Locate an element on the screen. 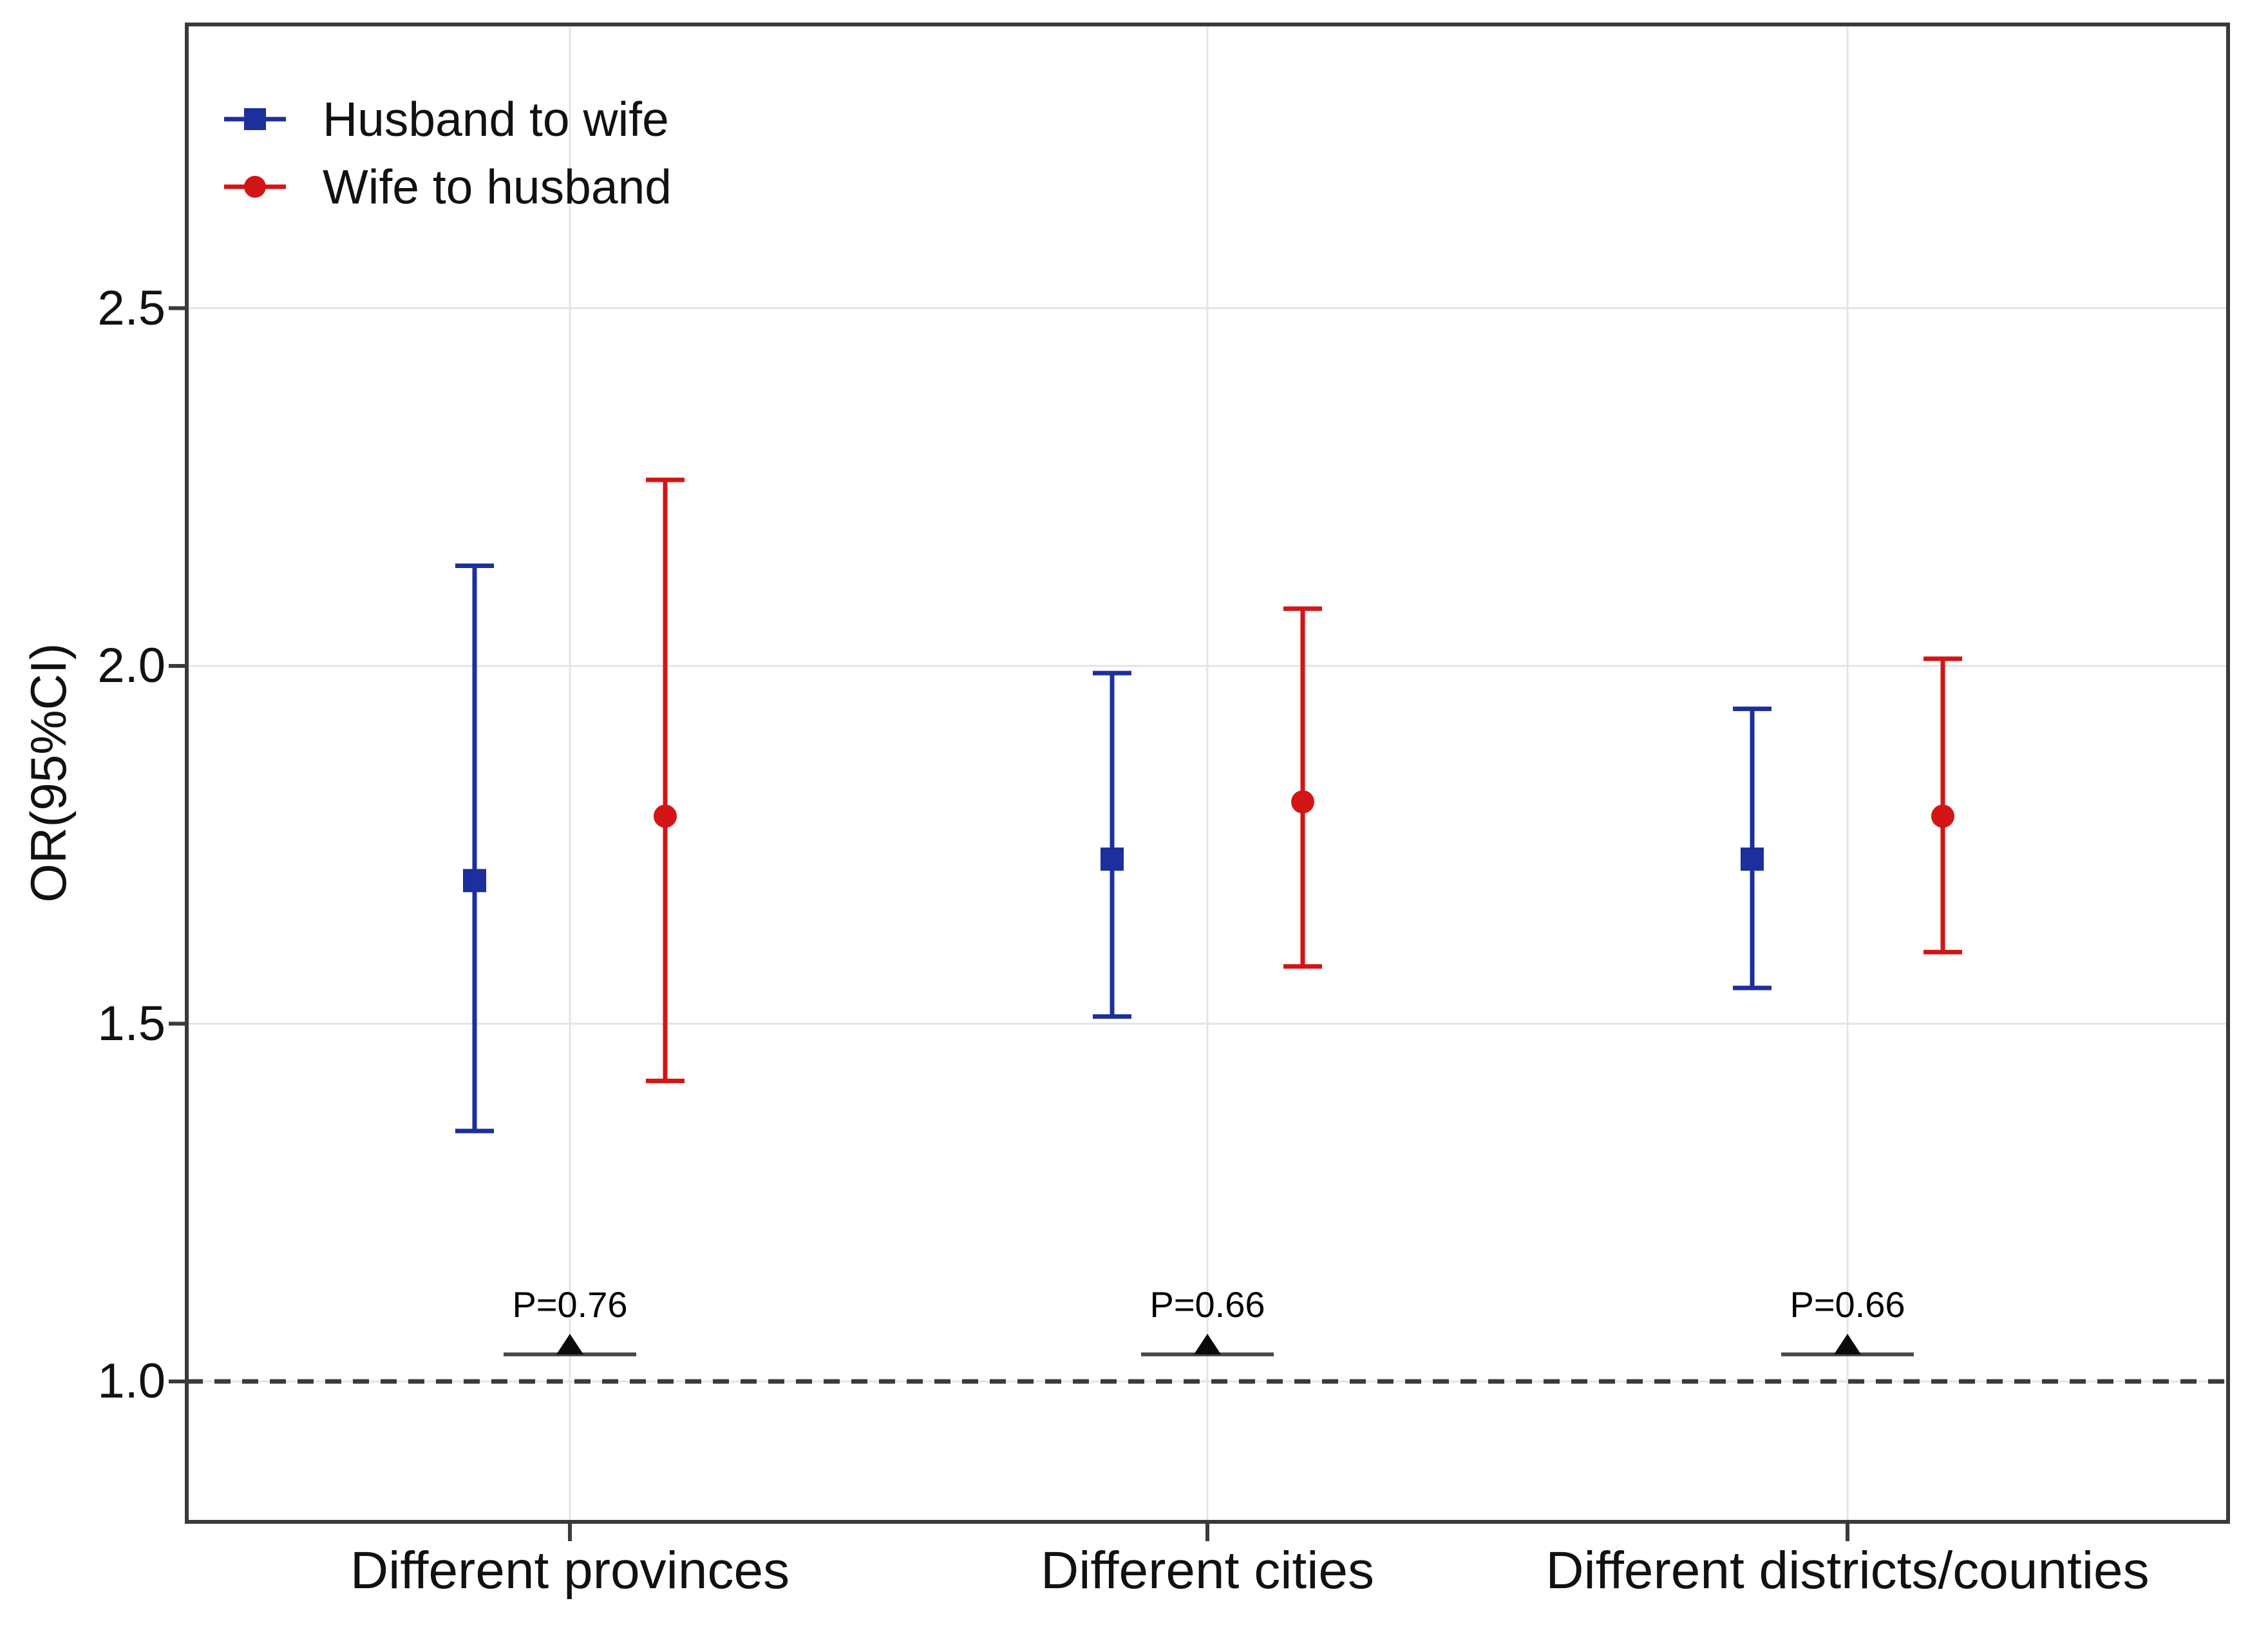  y-tick-label-1-0: 1.0 is located at coordinates (131, 1381).